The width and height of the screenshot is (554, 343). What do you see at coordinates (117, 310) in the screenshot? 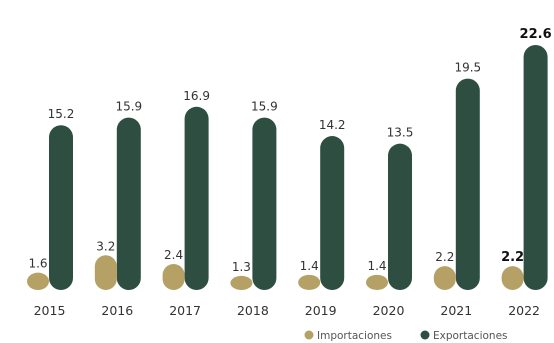
I see `tick-label-2016: 2016` at bounding box center [117, 310].